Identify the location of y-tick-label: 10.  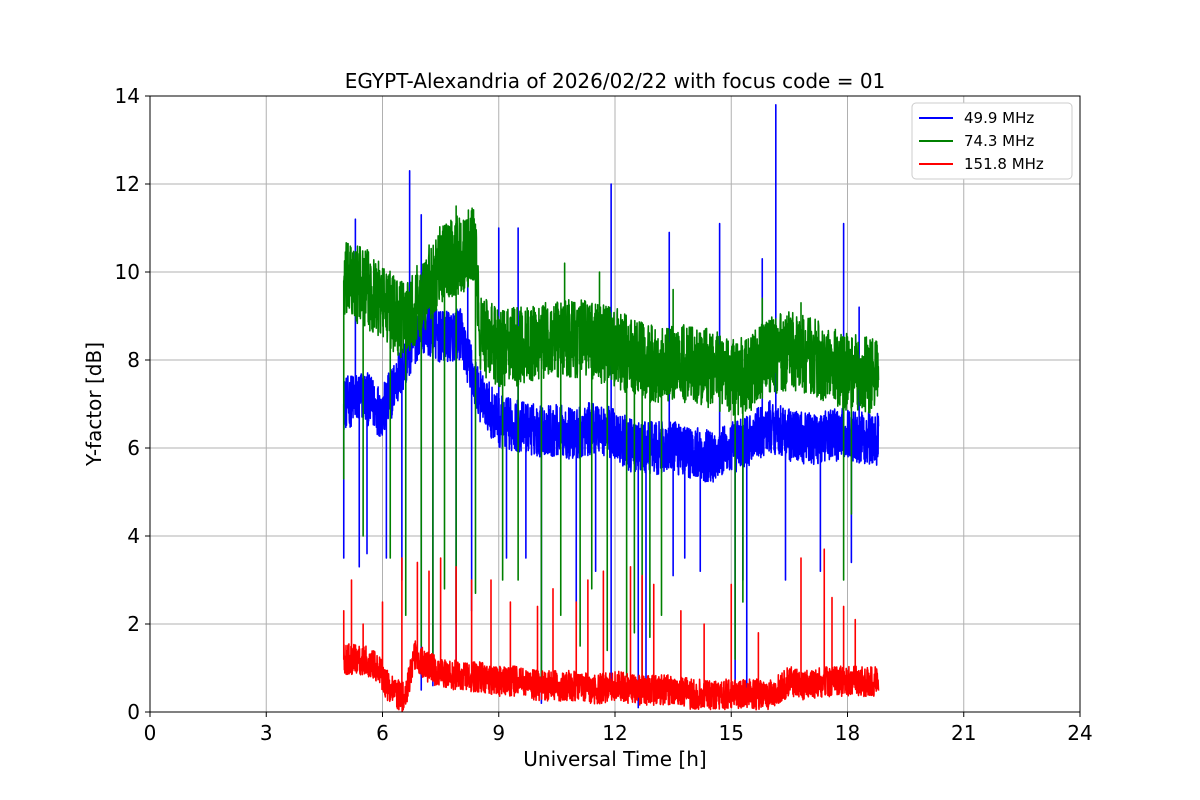
(127, 272).